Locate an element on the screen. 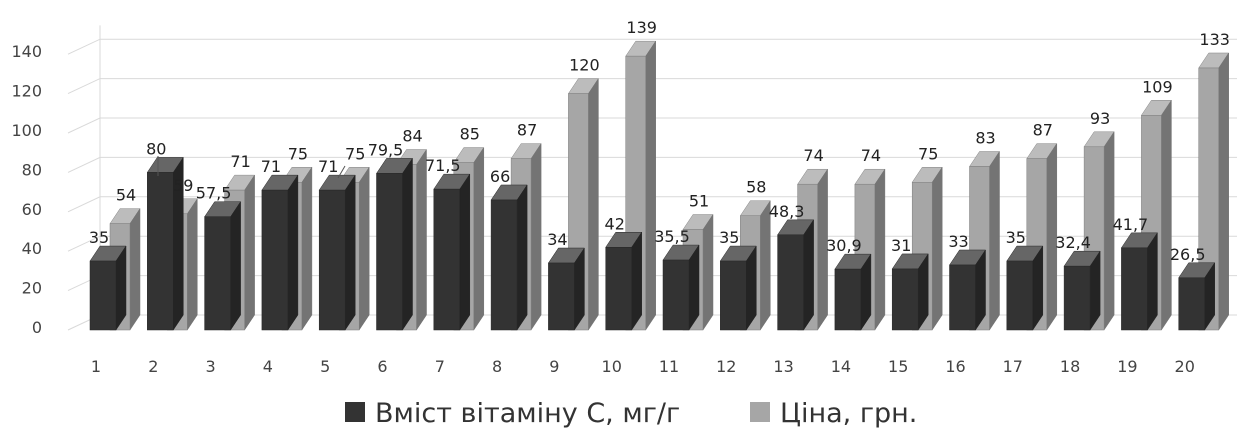 This screenshot has height=438, width=1237. label-vitamin-c-9: 34 is located at coordinates (557, 239).